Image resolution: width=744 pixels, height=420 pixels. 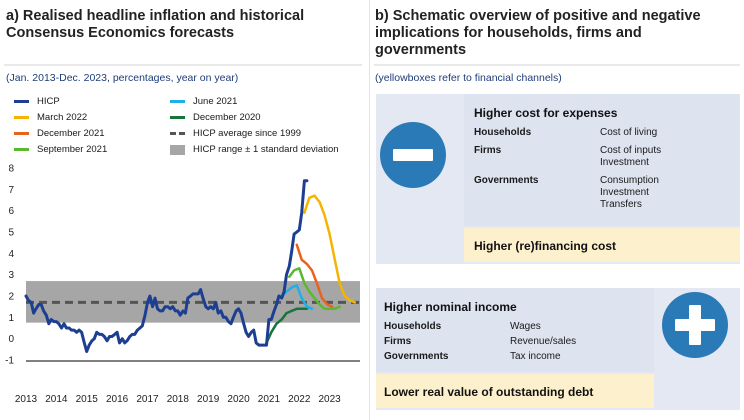 What do you see at coordinates (72, 149) in the screenshot?
I see `legend-label-september-2021: September 2021` at bounding box center [72, 149].